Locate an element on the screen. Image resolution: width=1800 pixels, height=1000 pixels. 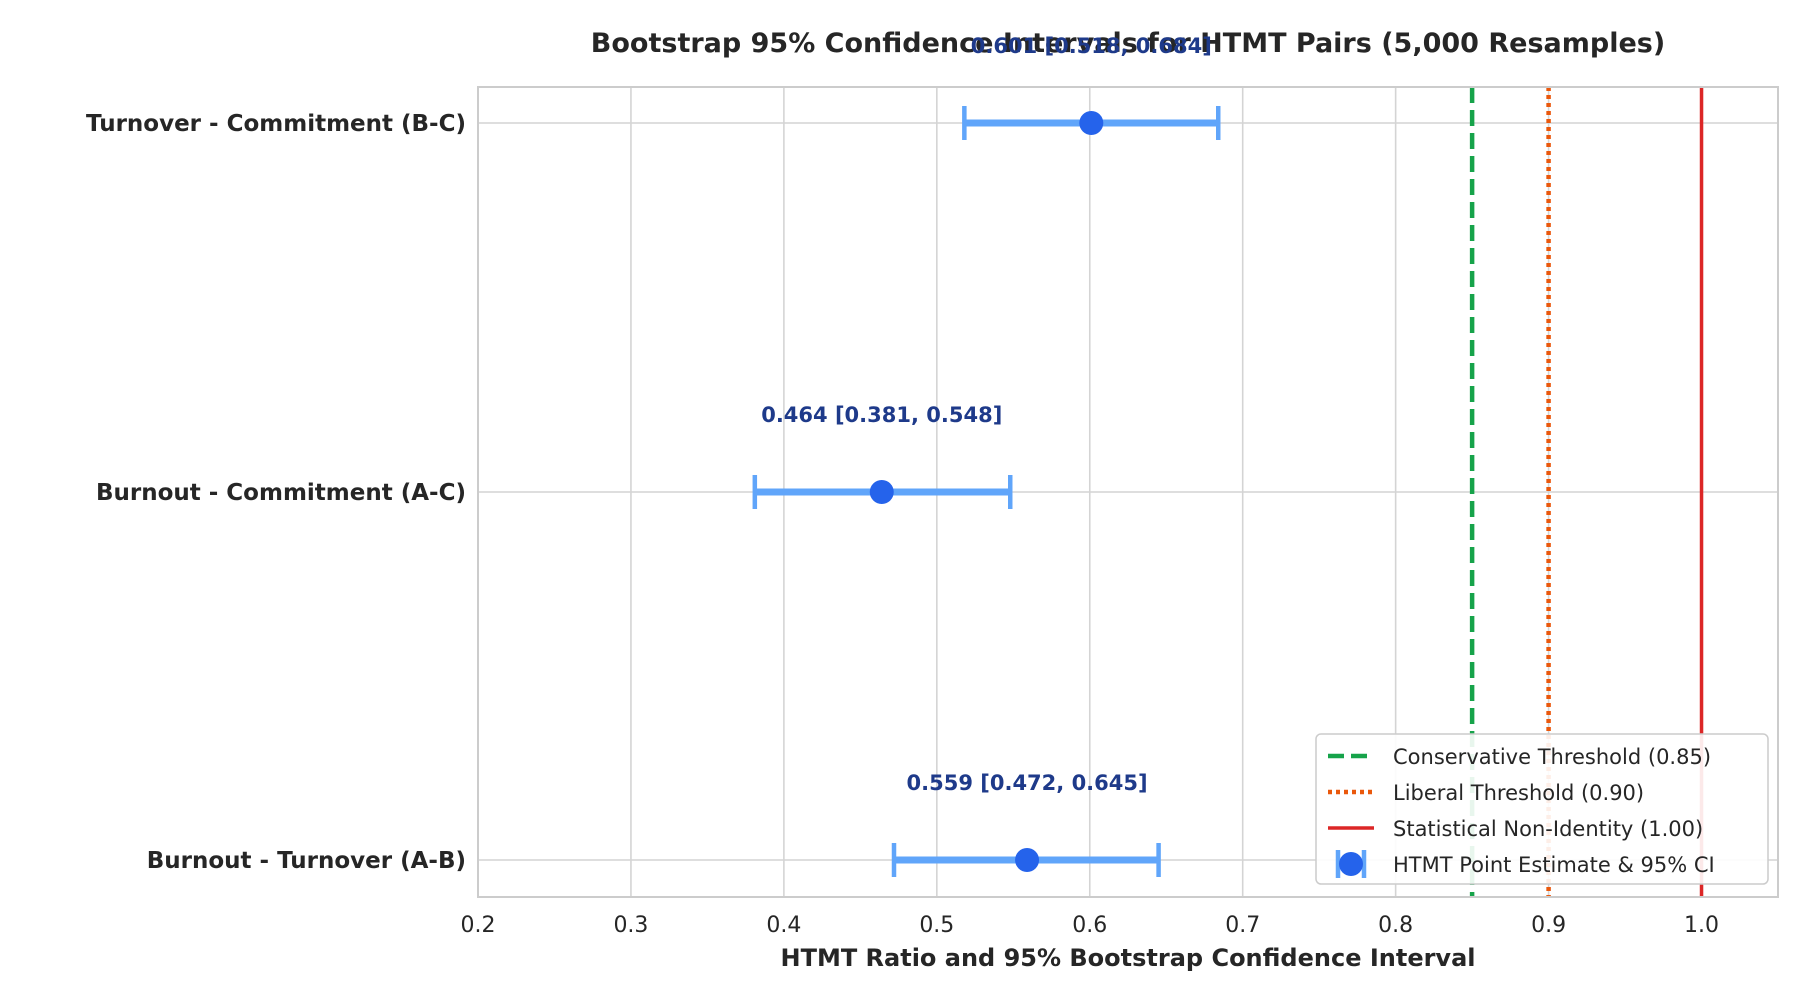
y-tick-label: Burnout - Turnover (A-B) is located at coordinates (306, 861).